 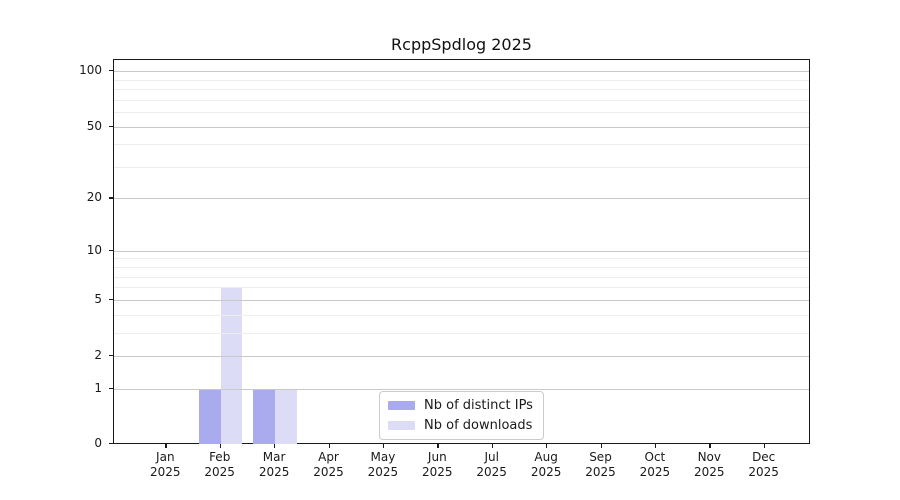 I want to click on x-tick-jan, so click(x=166, y=446).